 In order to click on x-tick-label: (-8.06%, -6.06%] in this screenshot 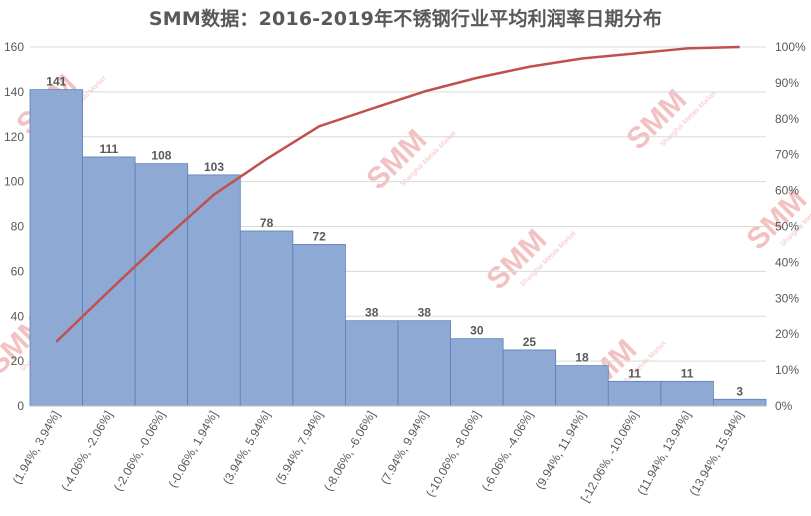, I will do `click(349, 451)`.